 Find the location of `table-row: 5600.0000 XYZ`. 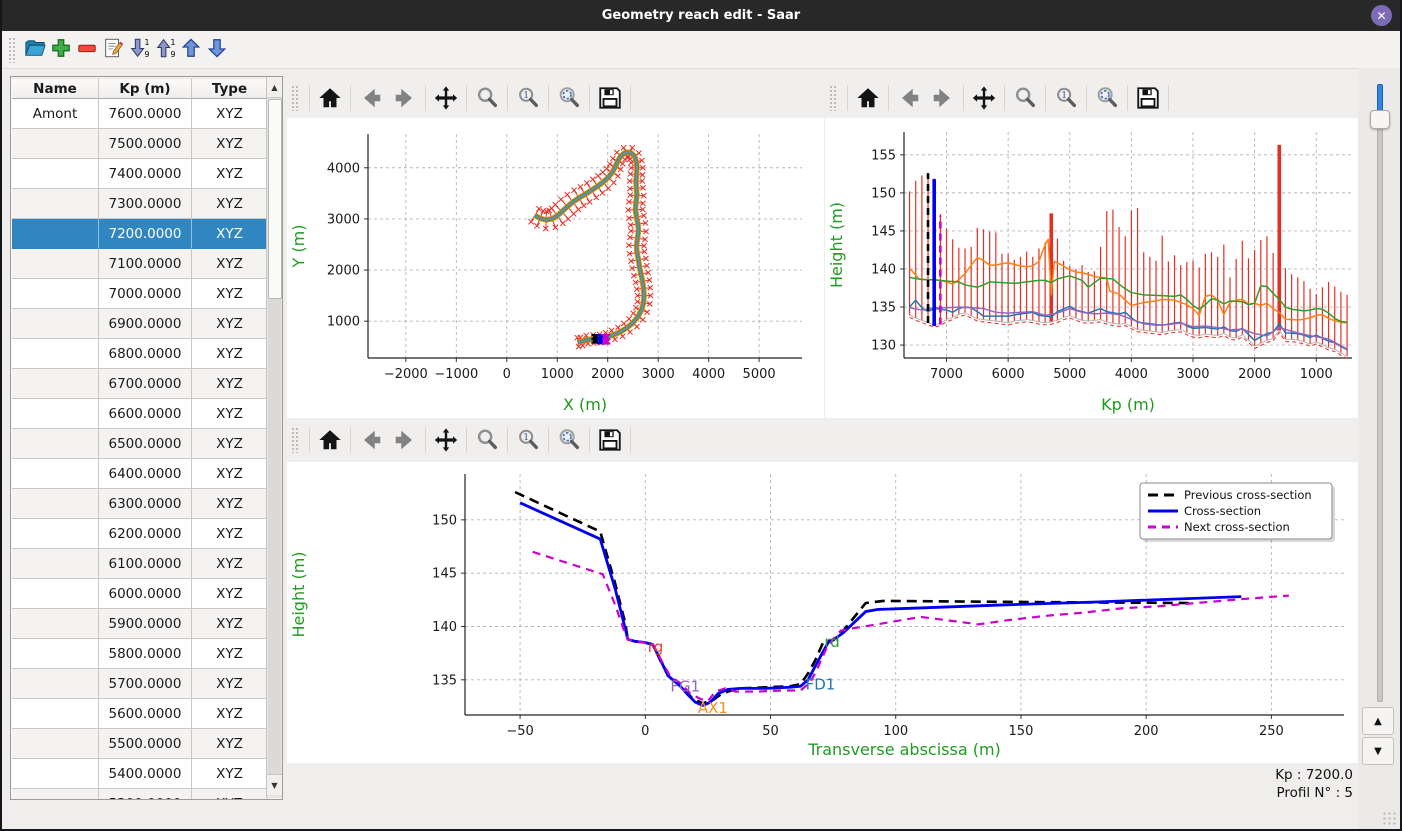

table-row: 5600.0000 XYZ is located at coordinates (140, 714).